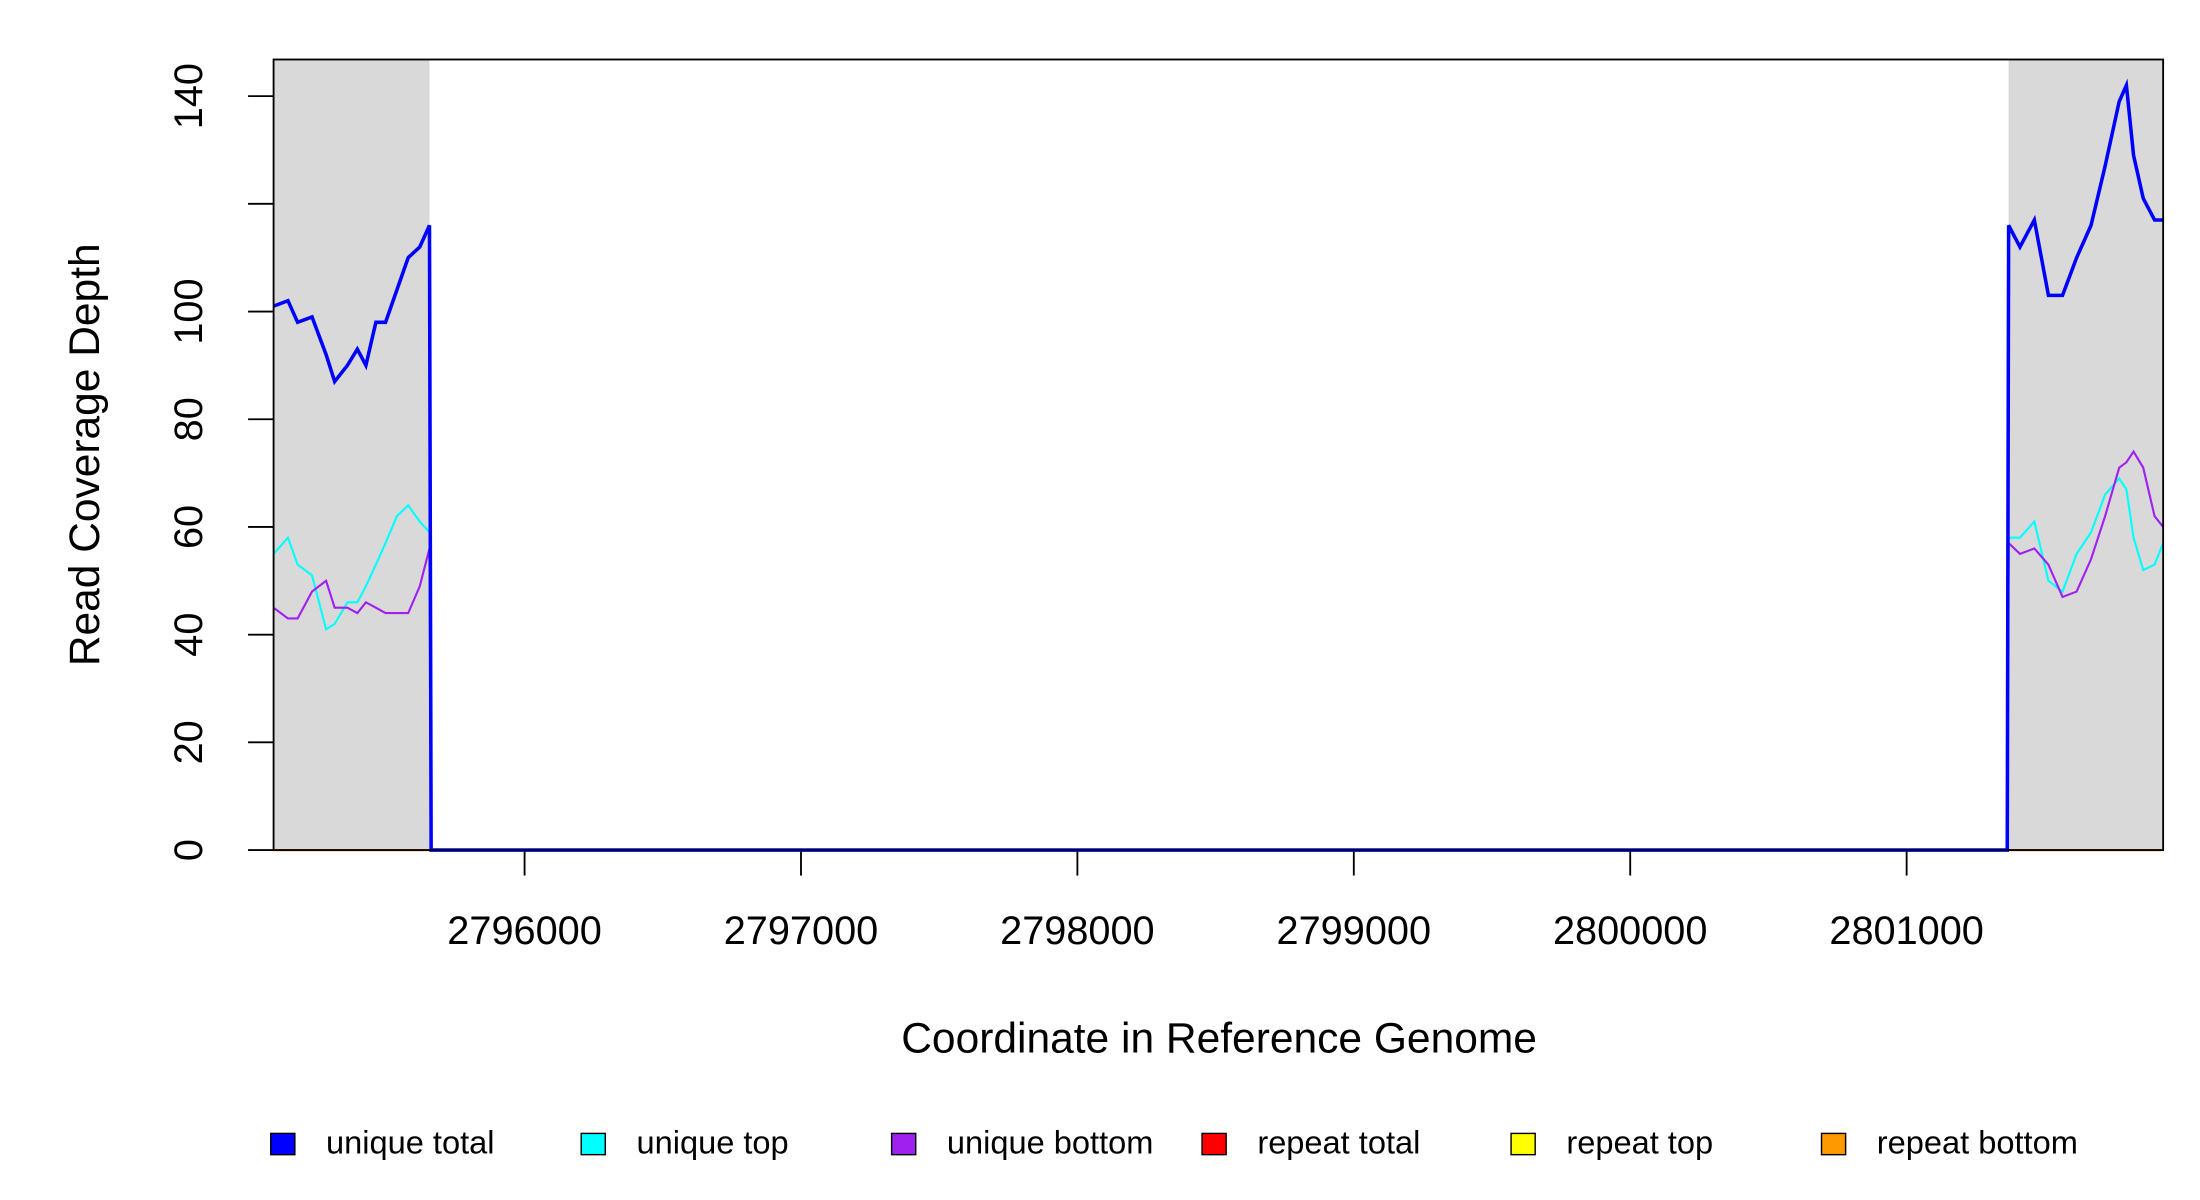 The height and width of the screenshot is (1200, 2200). Describe the element at coordinates (1977, 1141) in the screenshot. I see `legend-label: repeat bottom` at that location.